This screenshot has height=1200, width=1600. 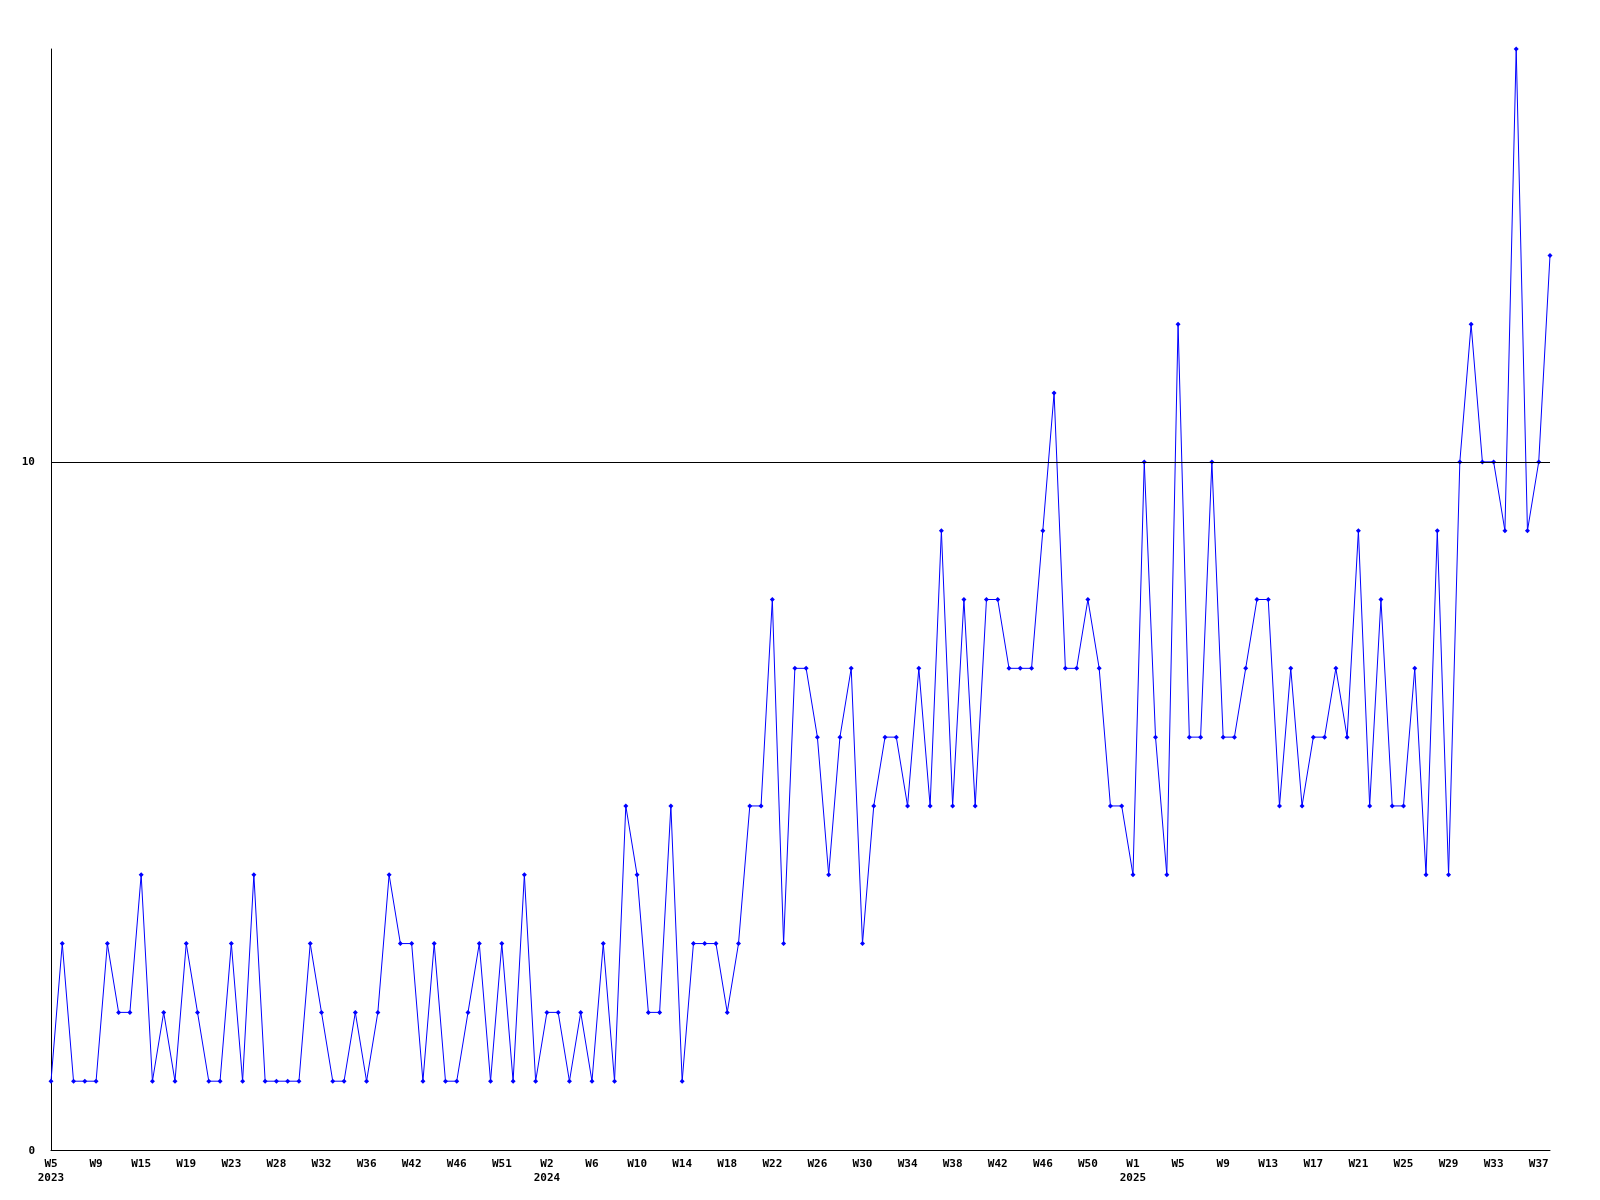 I want to click on x-tick-label: W15, so click(x=141, y=1163).